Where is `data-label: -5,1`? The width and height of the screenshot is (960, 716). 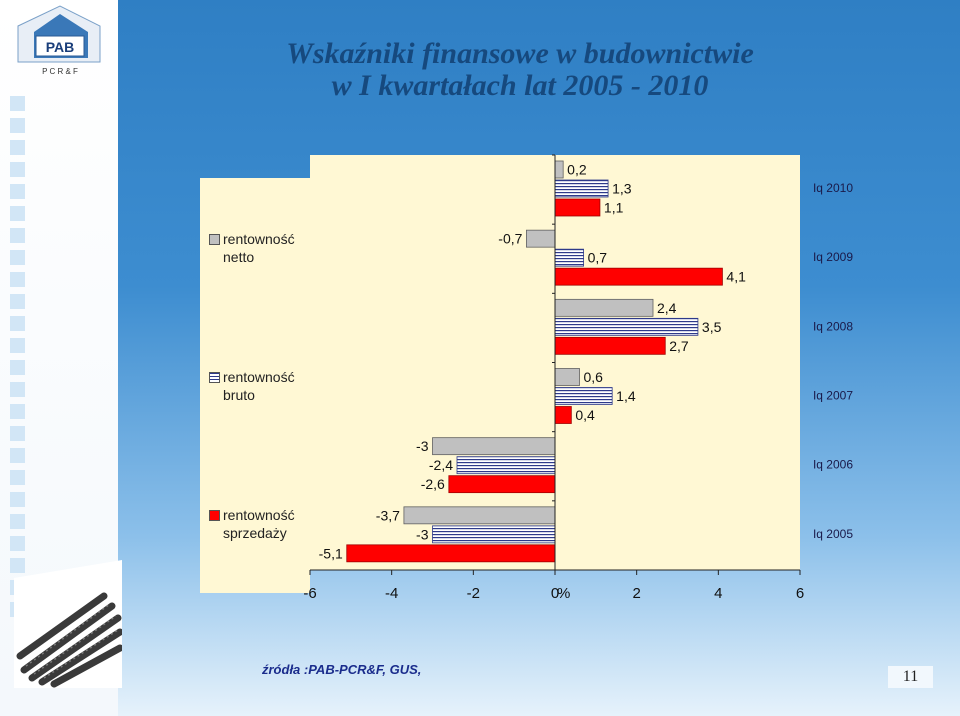
data-label: -5,1 is located at coordinates (331, 553).